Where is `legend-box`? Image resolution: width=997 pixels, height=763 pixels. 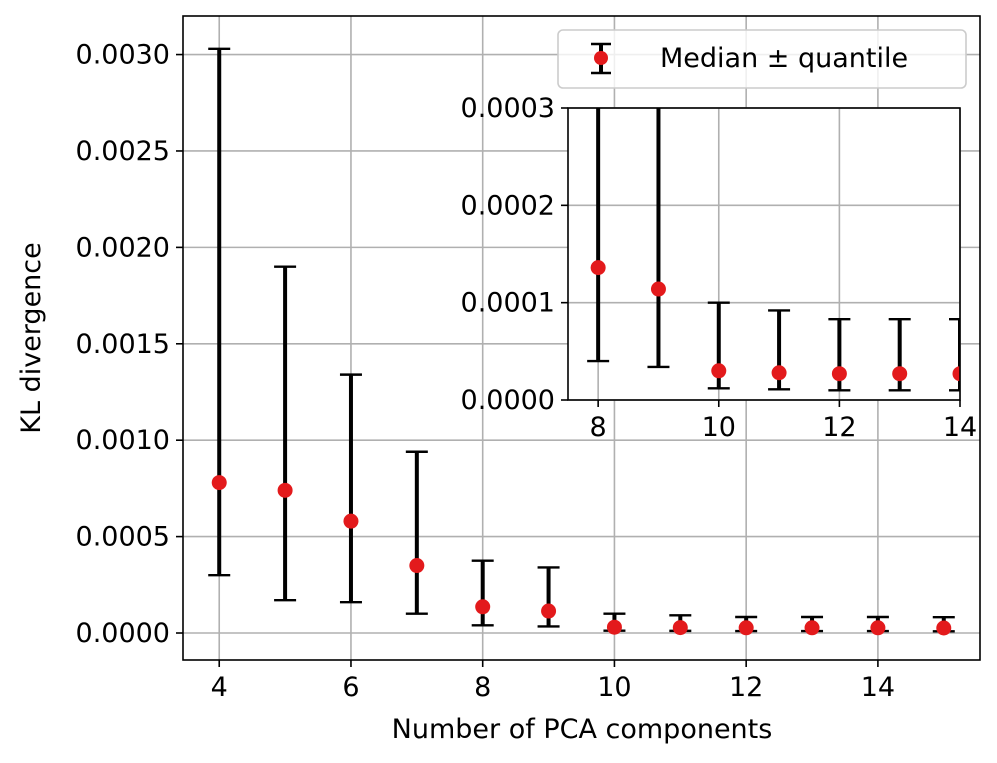 legend-box is located at coordinates (762, 59).